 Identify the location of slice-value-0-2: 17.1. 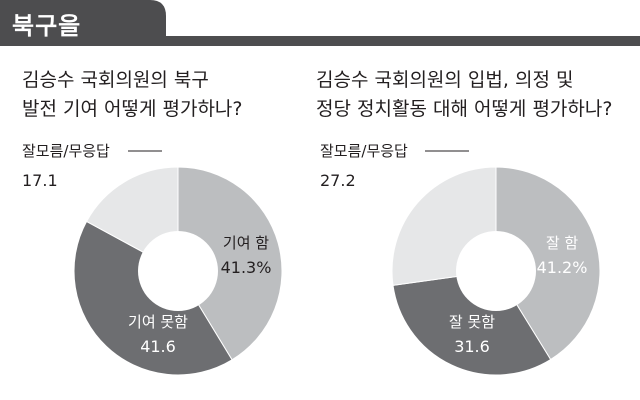
(40, 180).